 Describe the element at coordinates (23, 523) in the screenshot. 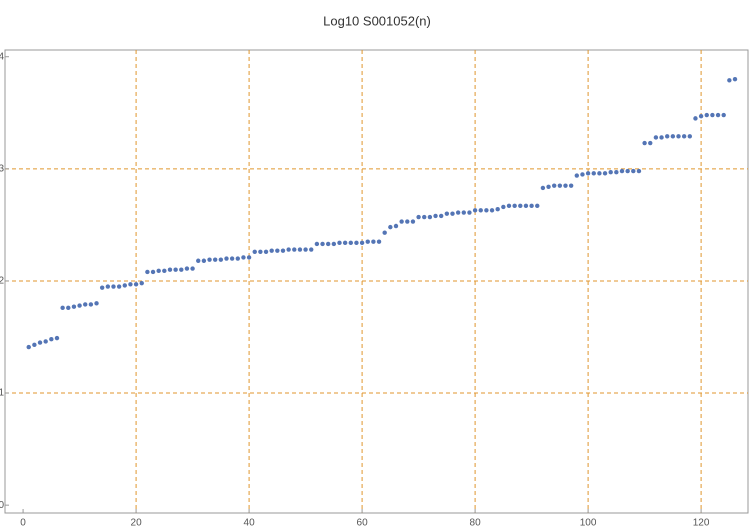

I see `x-tick-label: 0` at that location.